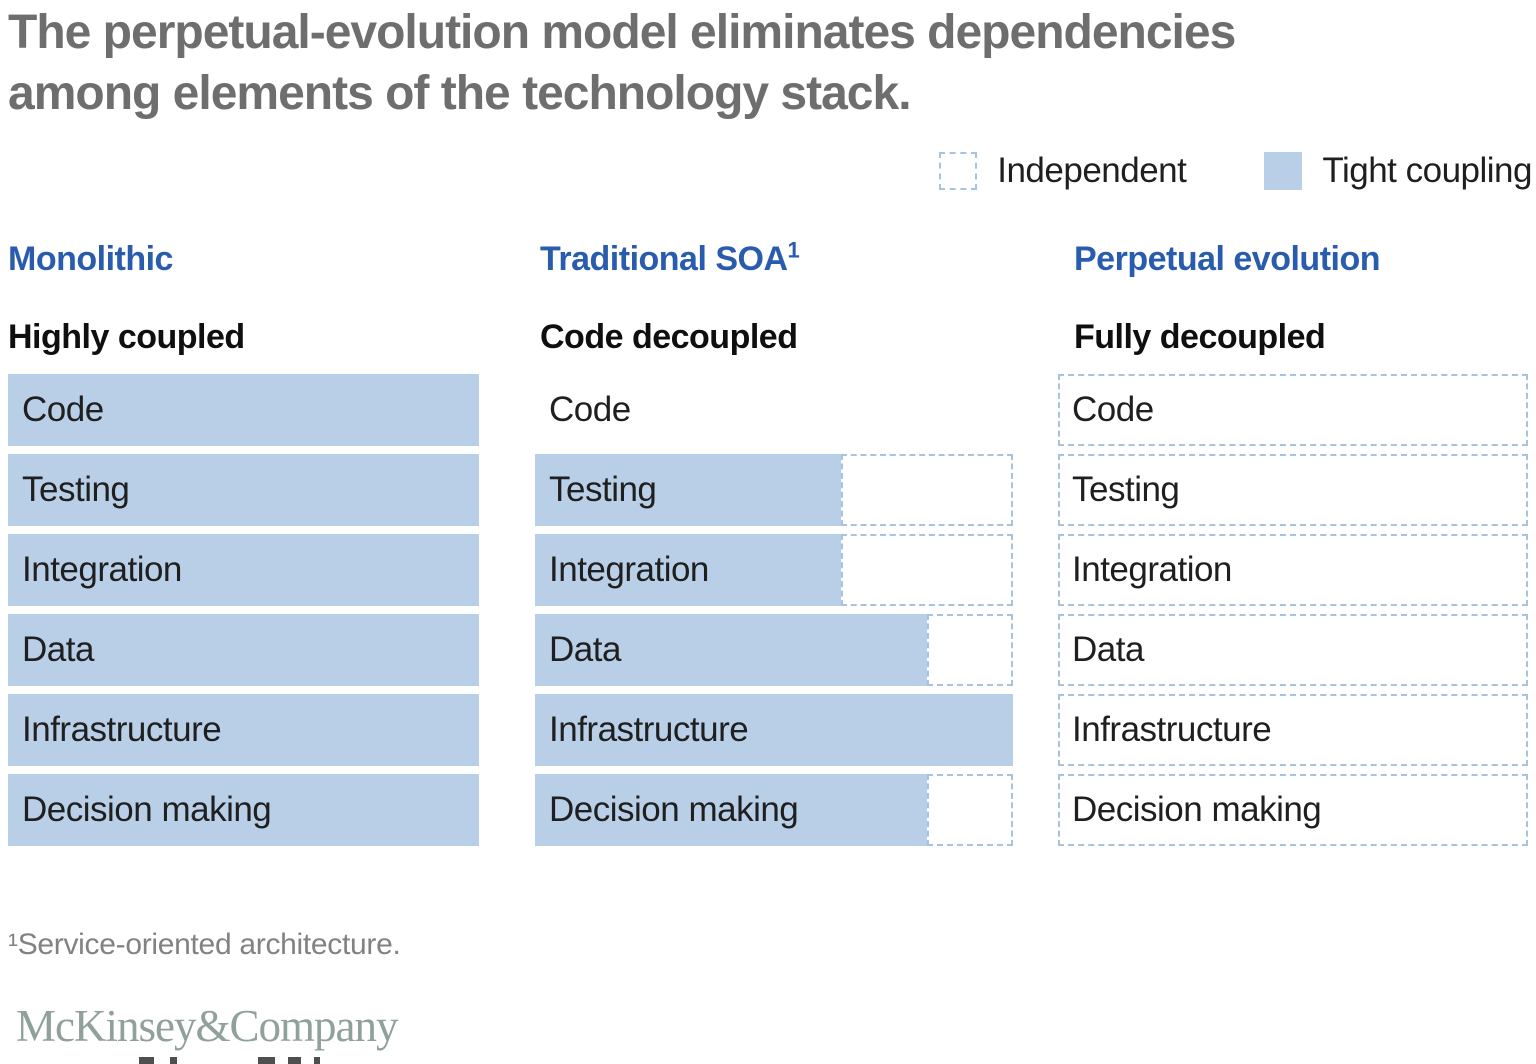 The image size is (1536, 1064). I want to click on column-monolithic-header: Monolithic, so click(90, 259).